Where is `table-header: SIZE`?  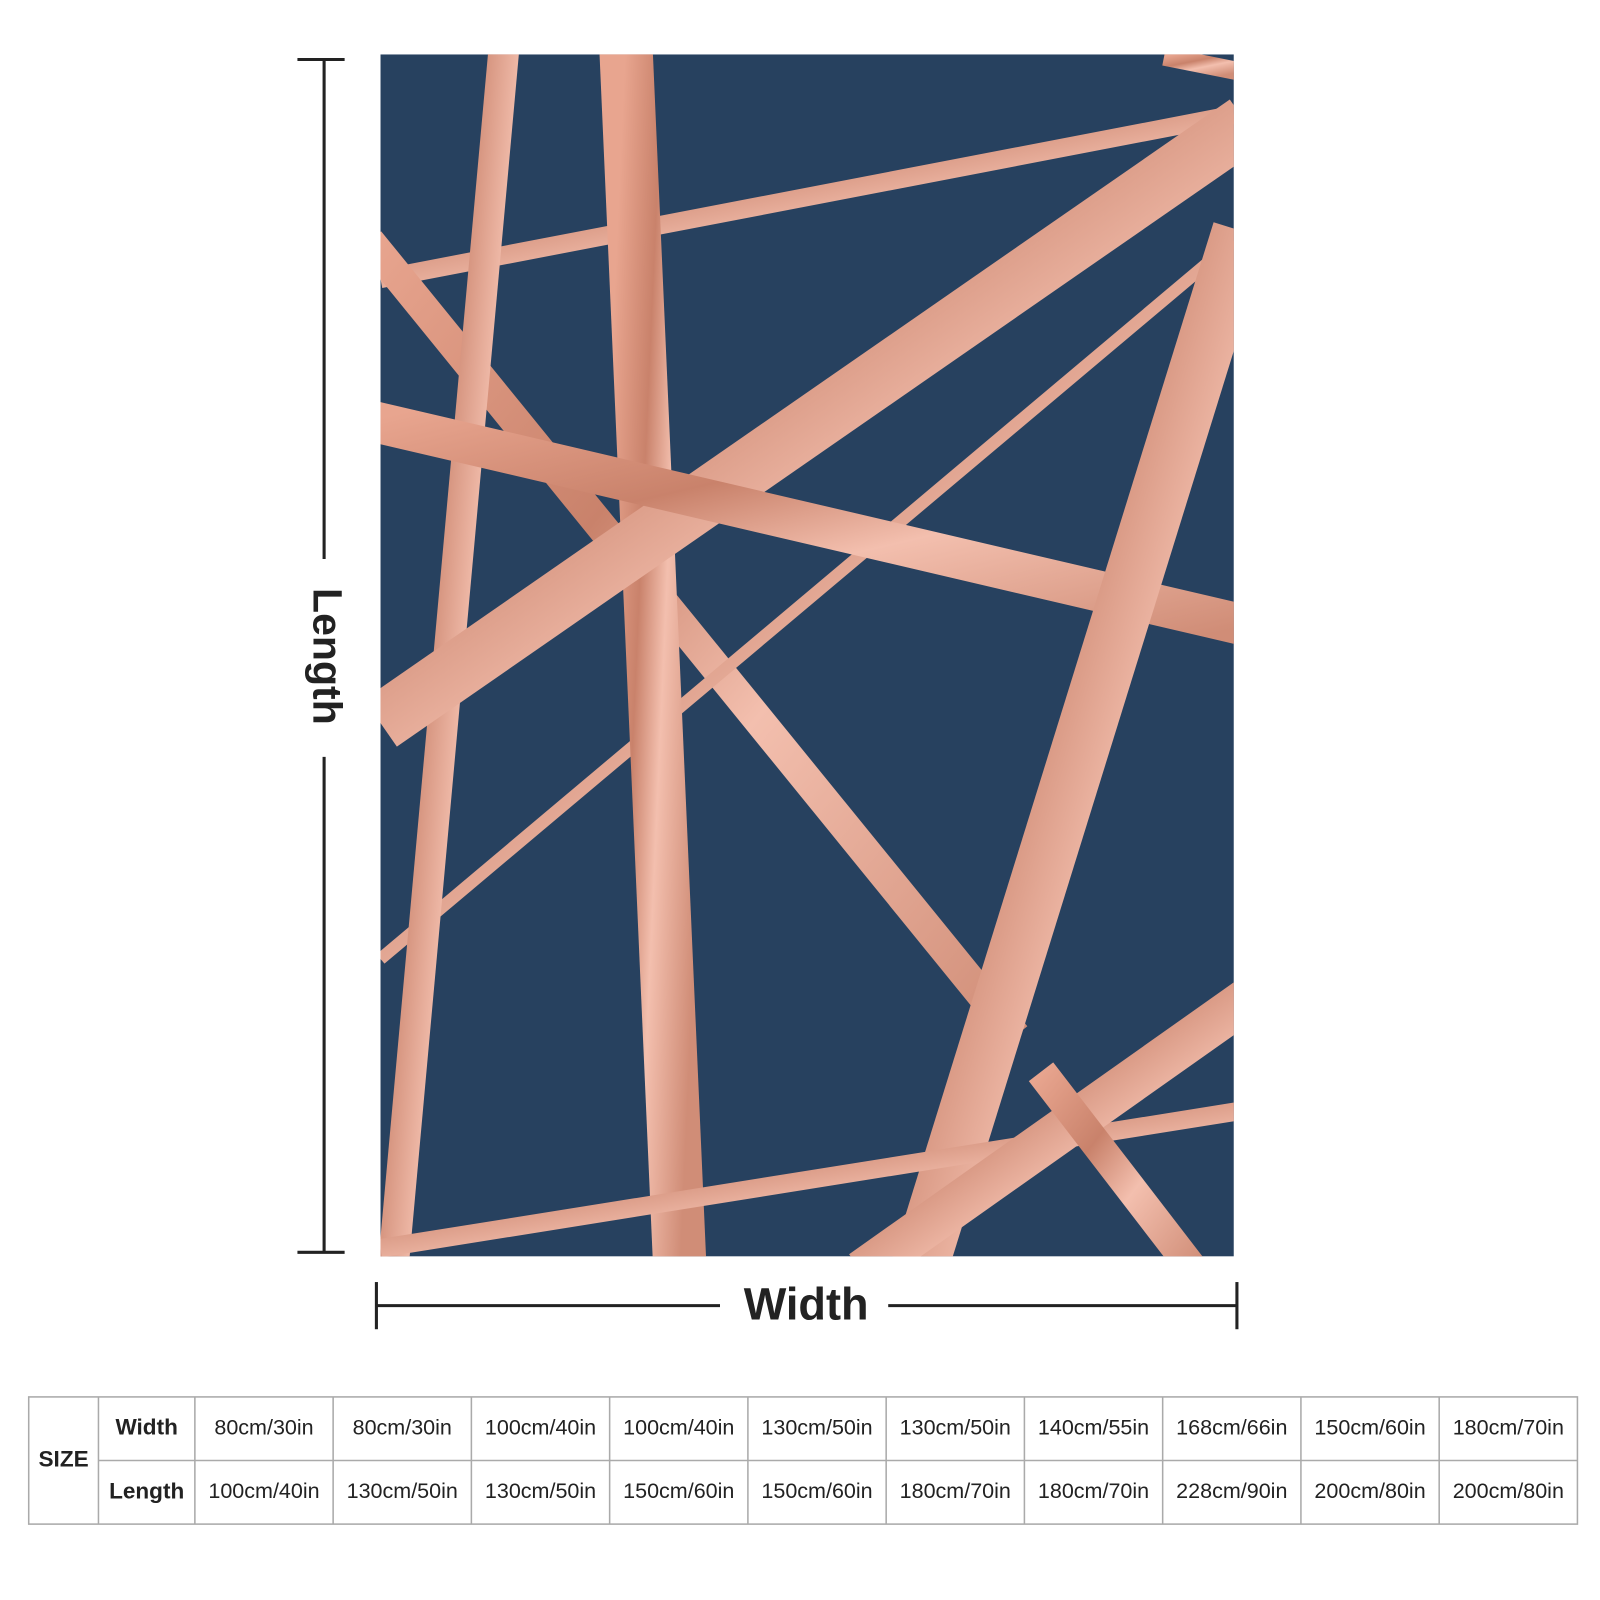 table-header: SIZE is located at coordinates (64, 1458).